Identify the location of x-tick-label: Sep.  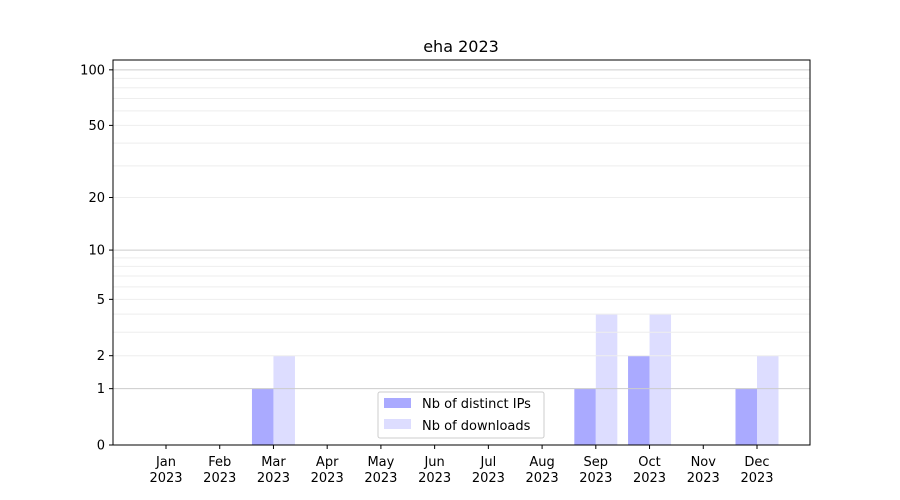
(596, 462).